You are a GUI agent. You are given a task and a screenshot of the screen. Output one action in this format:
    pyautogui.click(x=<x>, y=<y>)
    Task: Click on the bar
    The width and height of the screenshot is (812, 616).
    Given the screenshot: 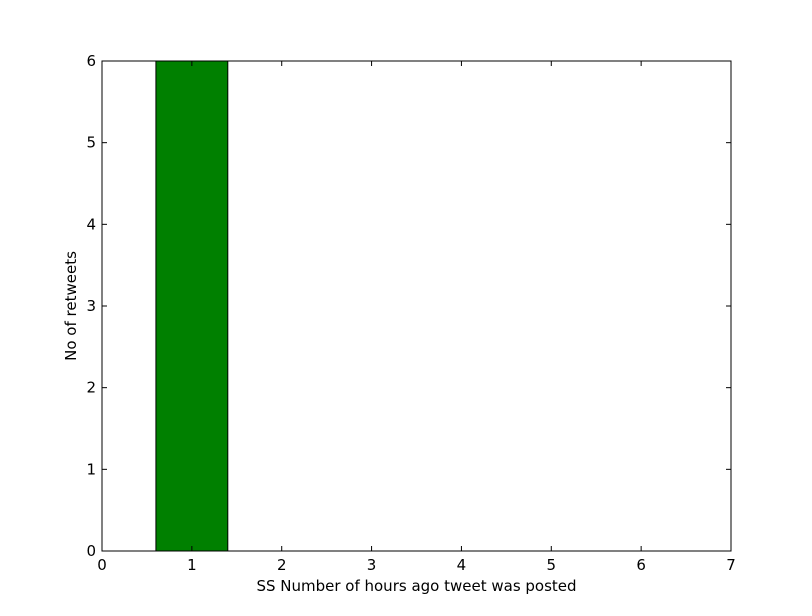 What is the action you would take?
    pyautogui.click(x=192, y=306)
    